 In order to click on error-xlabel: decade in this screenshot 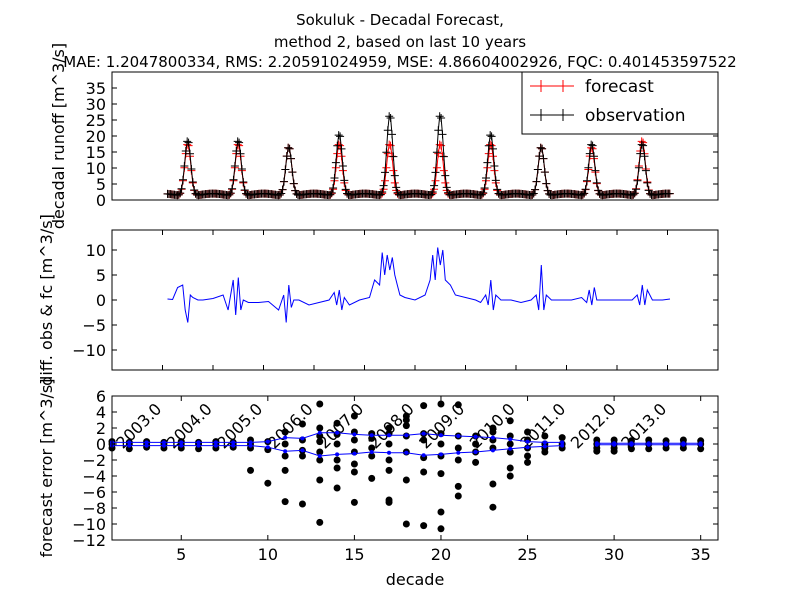, I will do `click(415, 579)`.